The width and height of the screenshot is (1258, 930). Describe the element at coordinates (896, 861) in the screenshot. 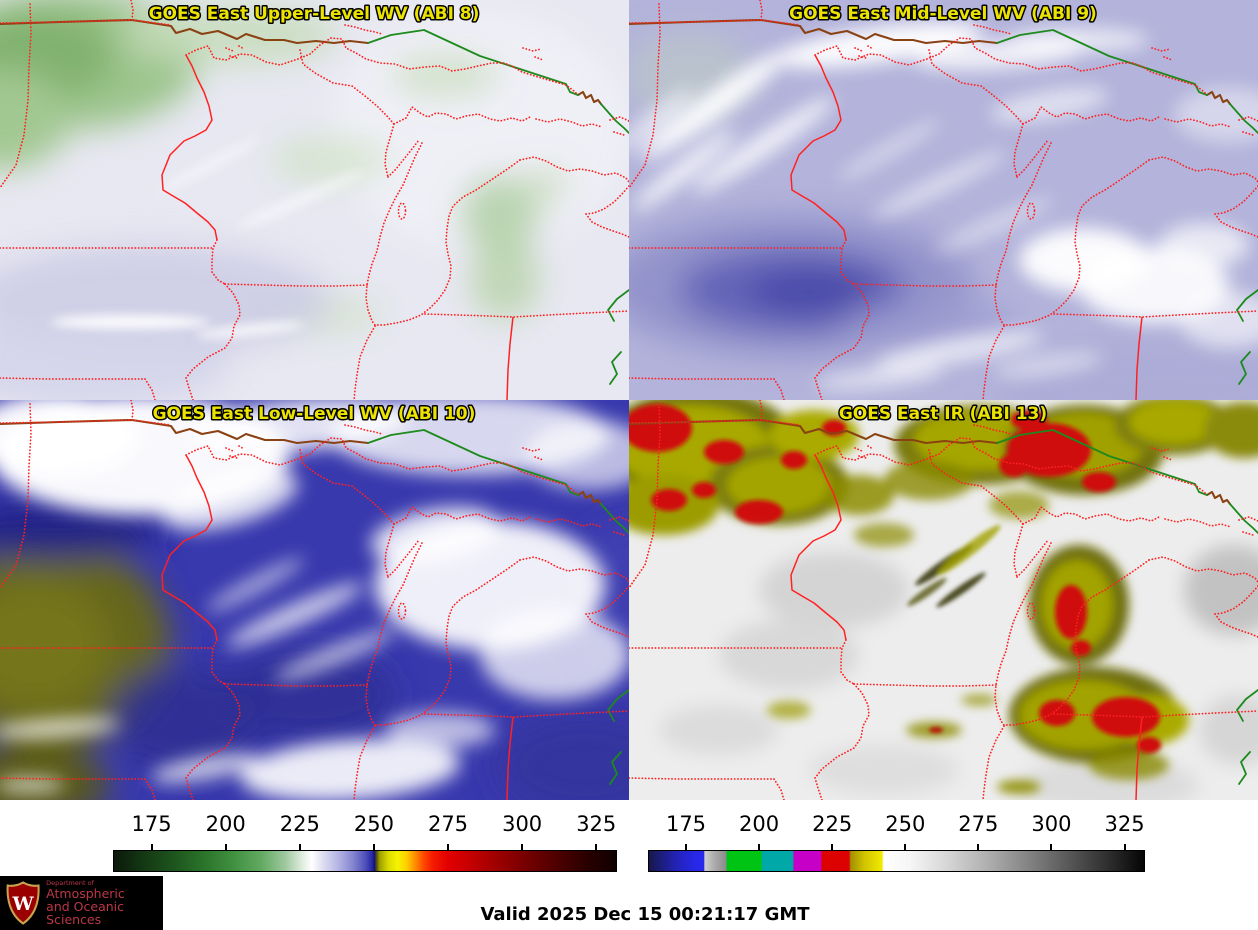

I see `ir-colorbar-gradient` at that location.